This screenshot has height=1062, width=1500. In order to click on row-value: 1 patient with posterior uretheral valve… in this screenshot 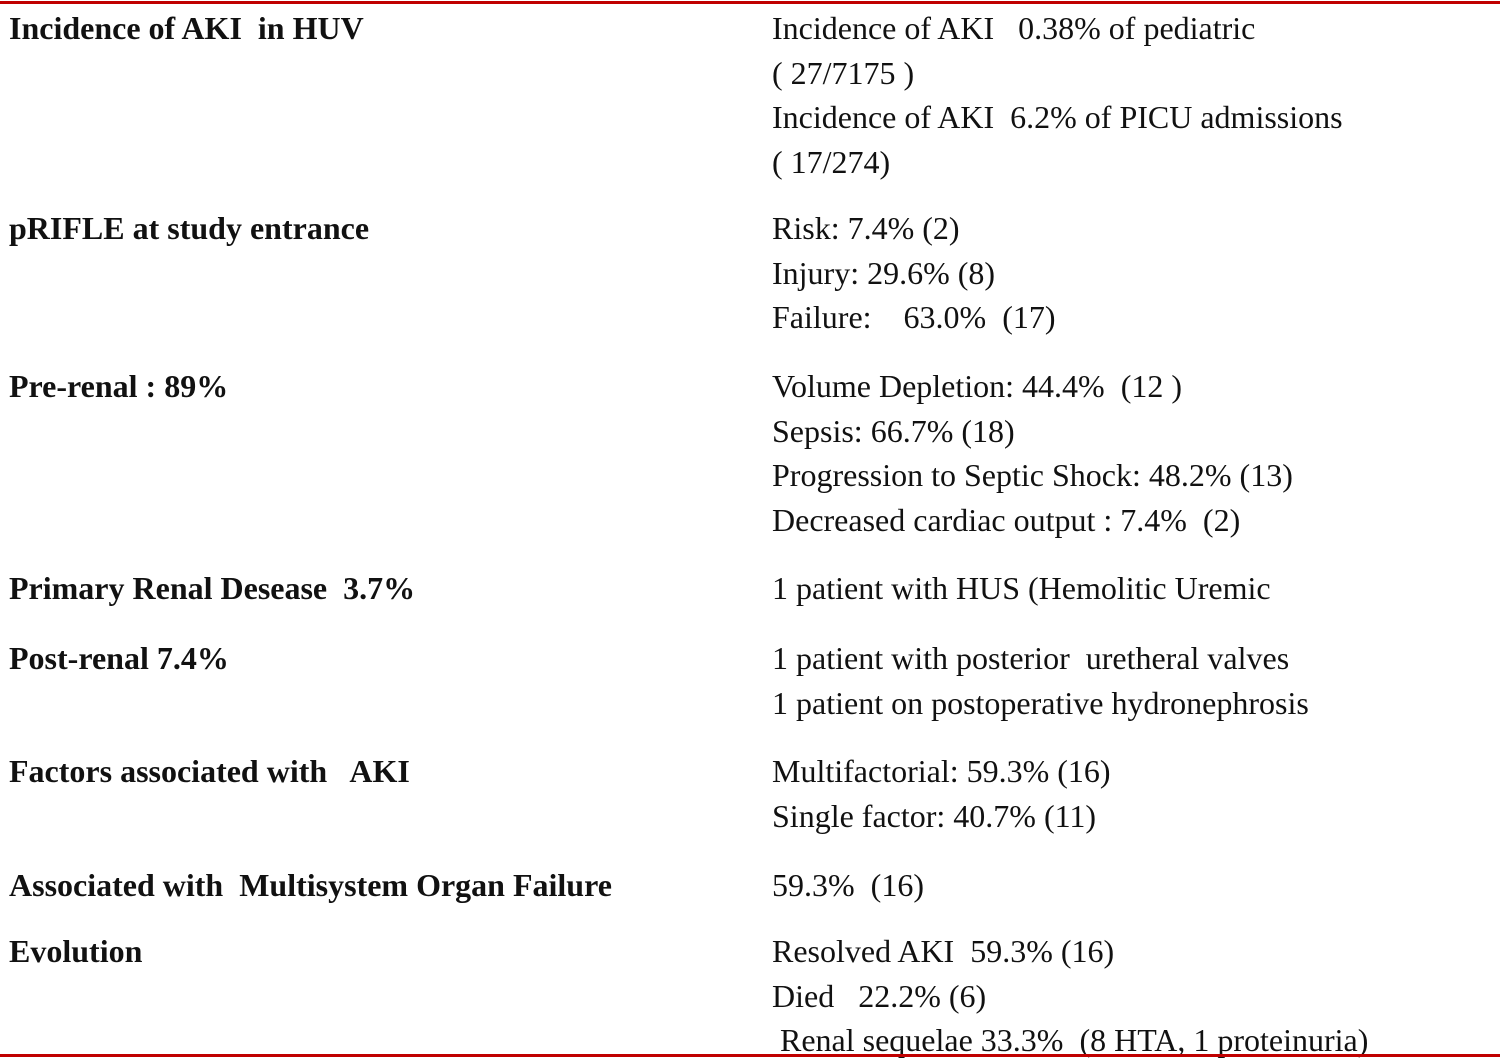, I will do `click(1031, 658)`.